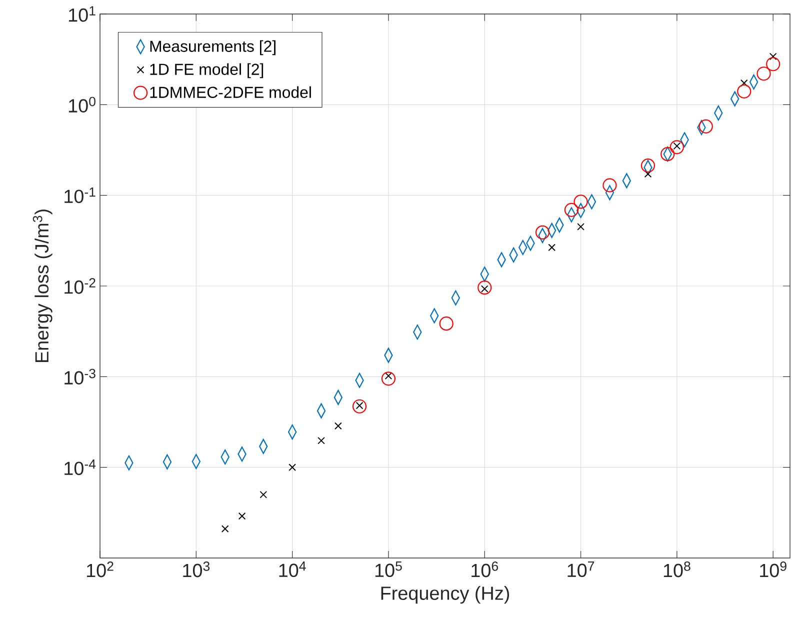  I want to click on x-tick-label: 10$^{3}$, so click(196, 570).